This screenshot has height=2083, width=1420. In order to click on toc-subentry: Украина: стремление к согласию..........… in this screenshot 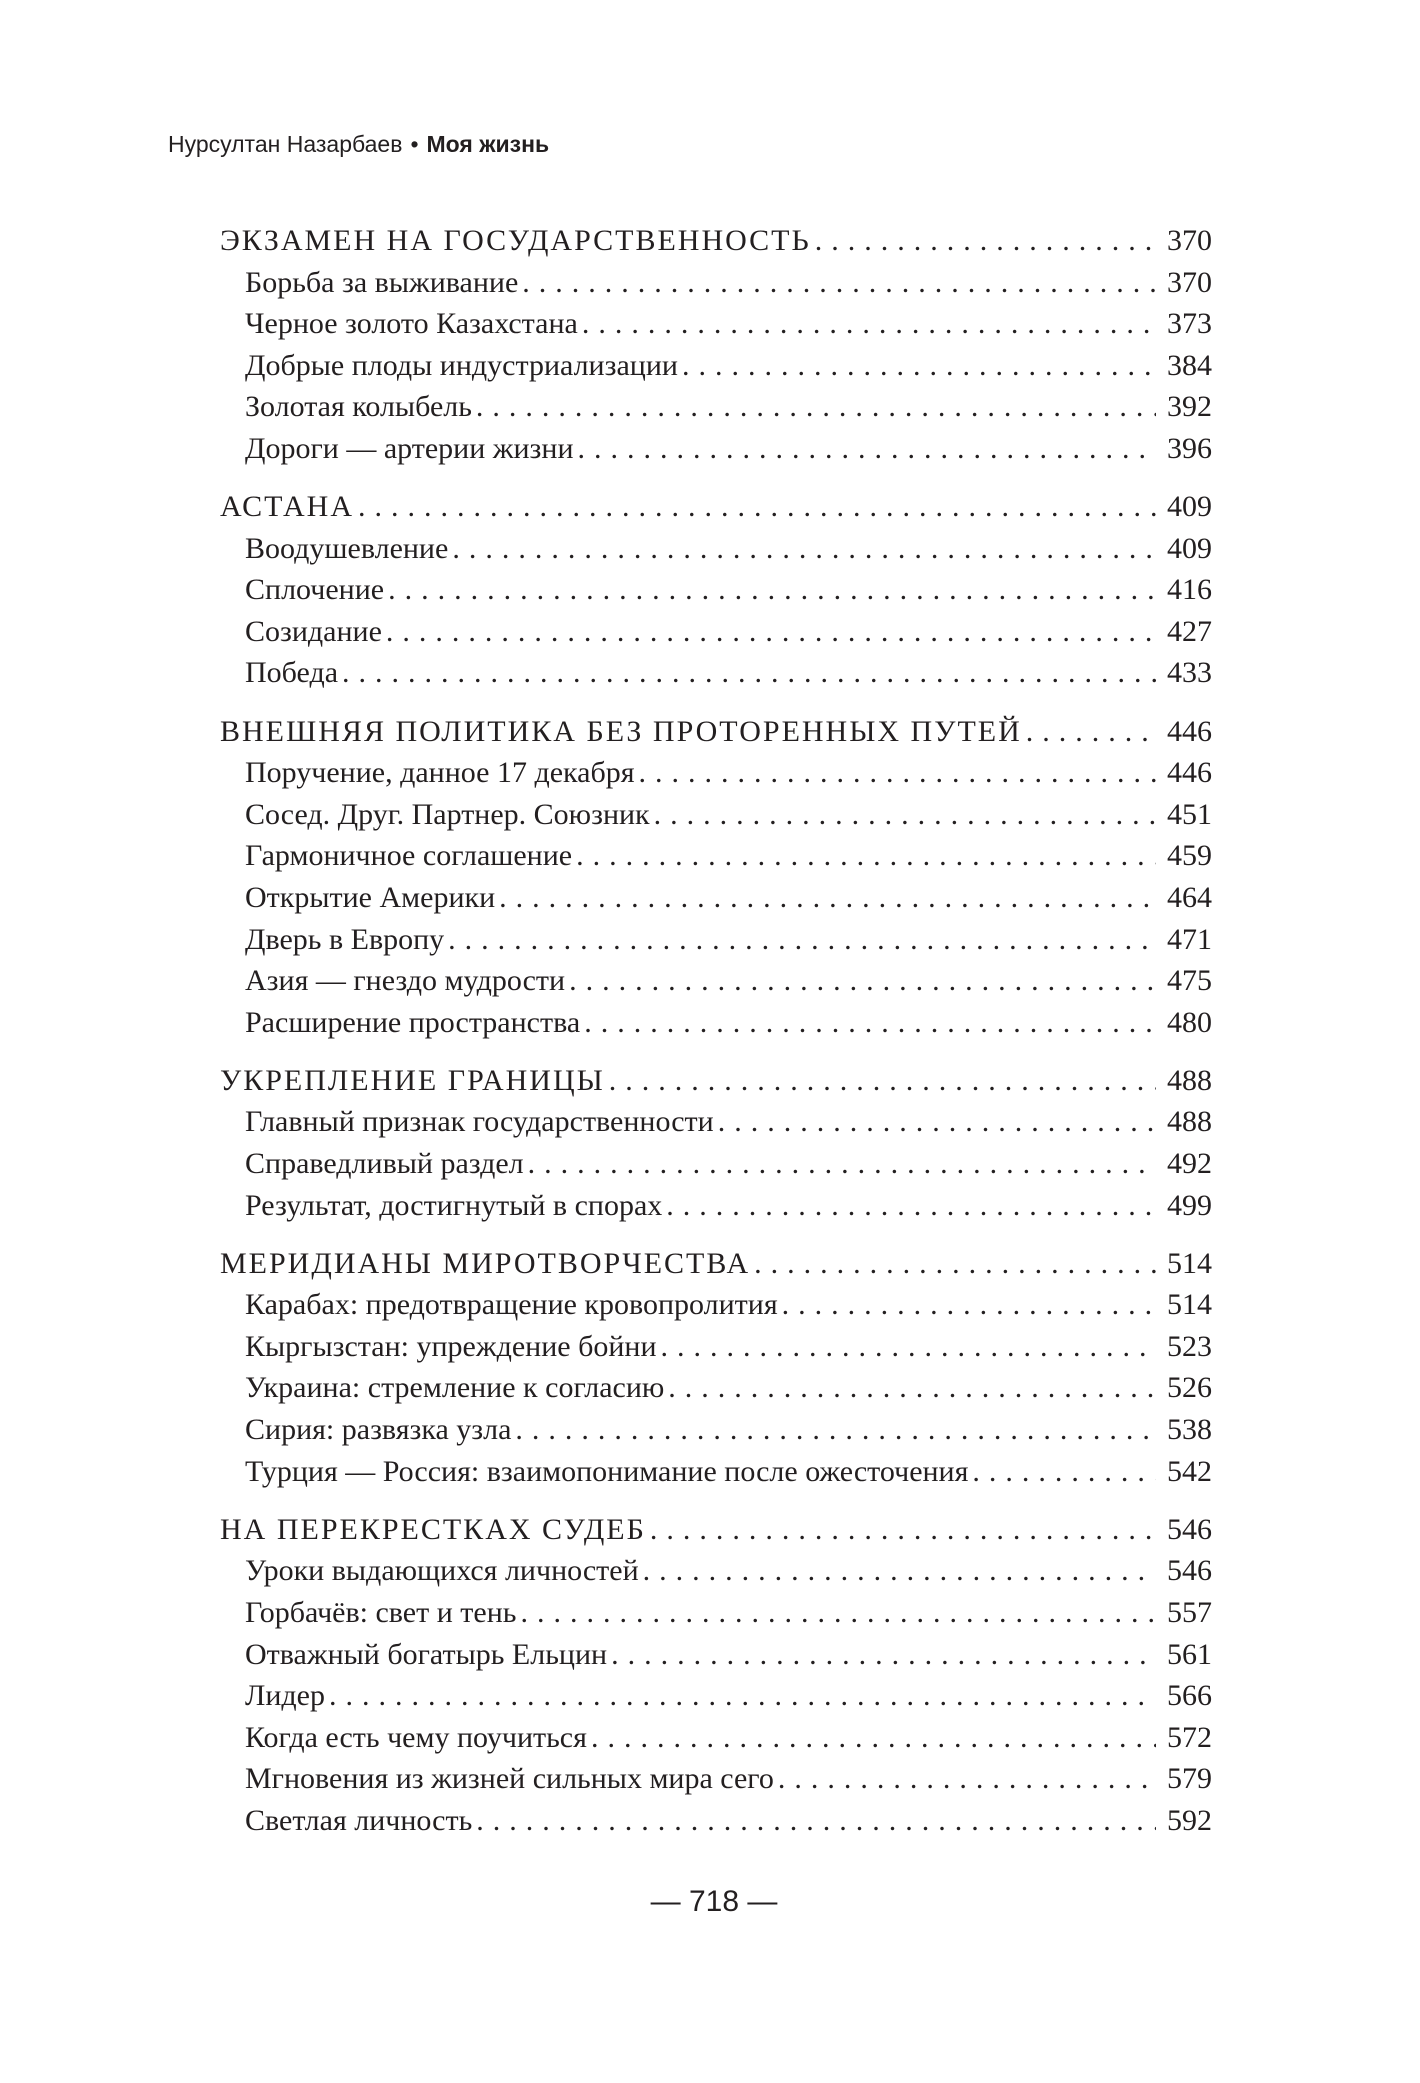, I will do `click(716, 1388)`.